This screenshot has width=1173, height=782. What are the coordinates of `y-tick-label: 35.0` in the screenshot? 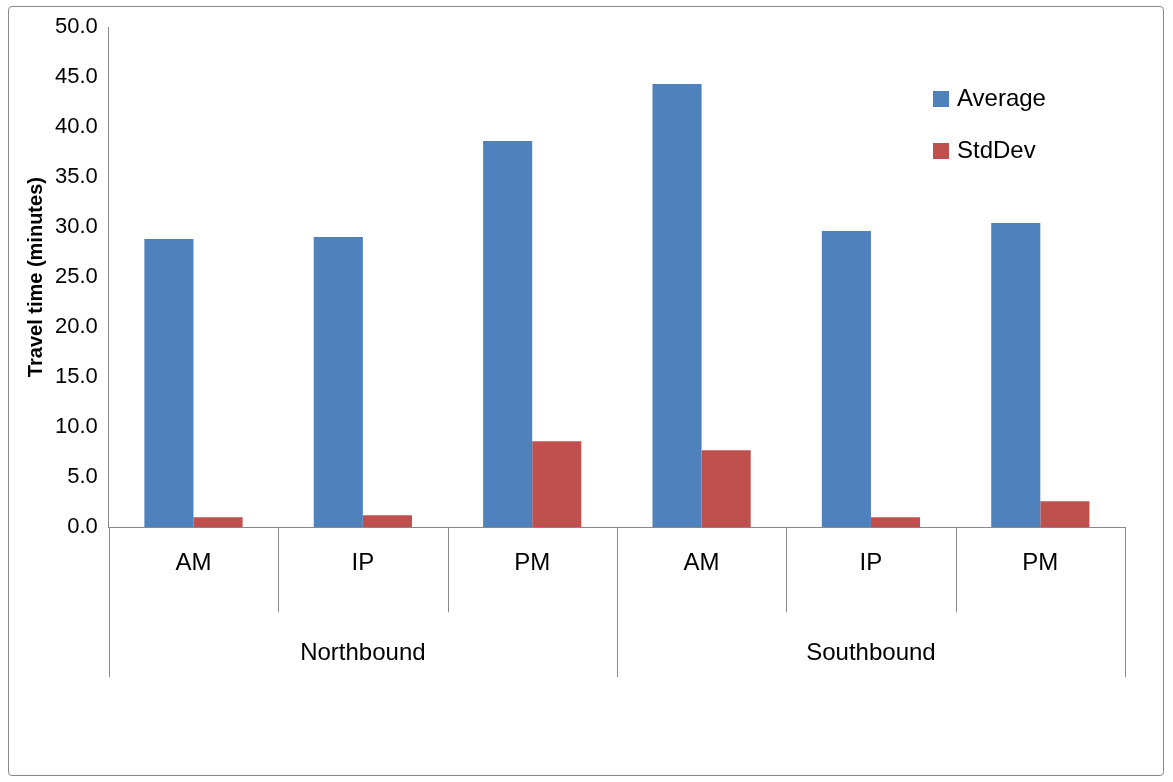 It's located at (76, 176).